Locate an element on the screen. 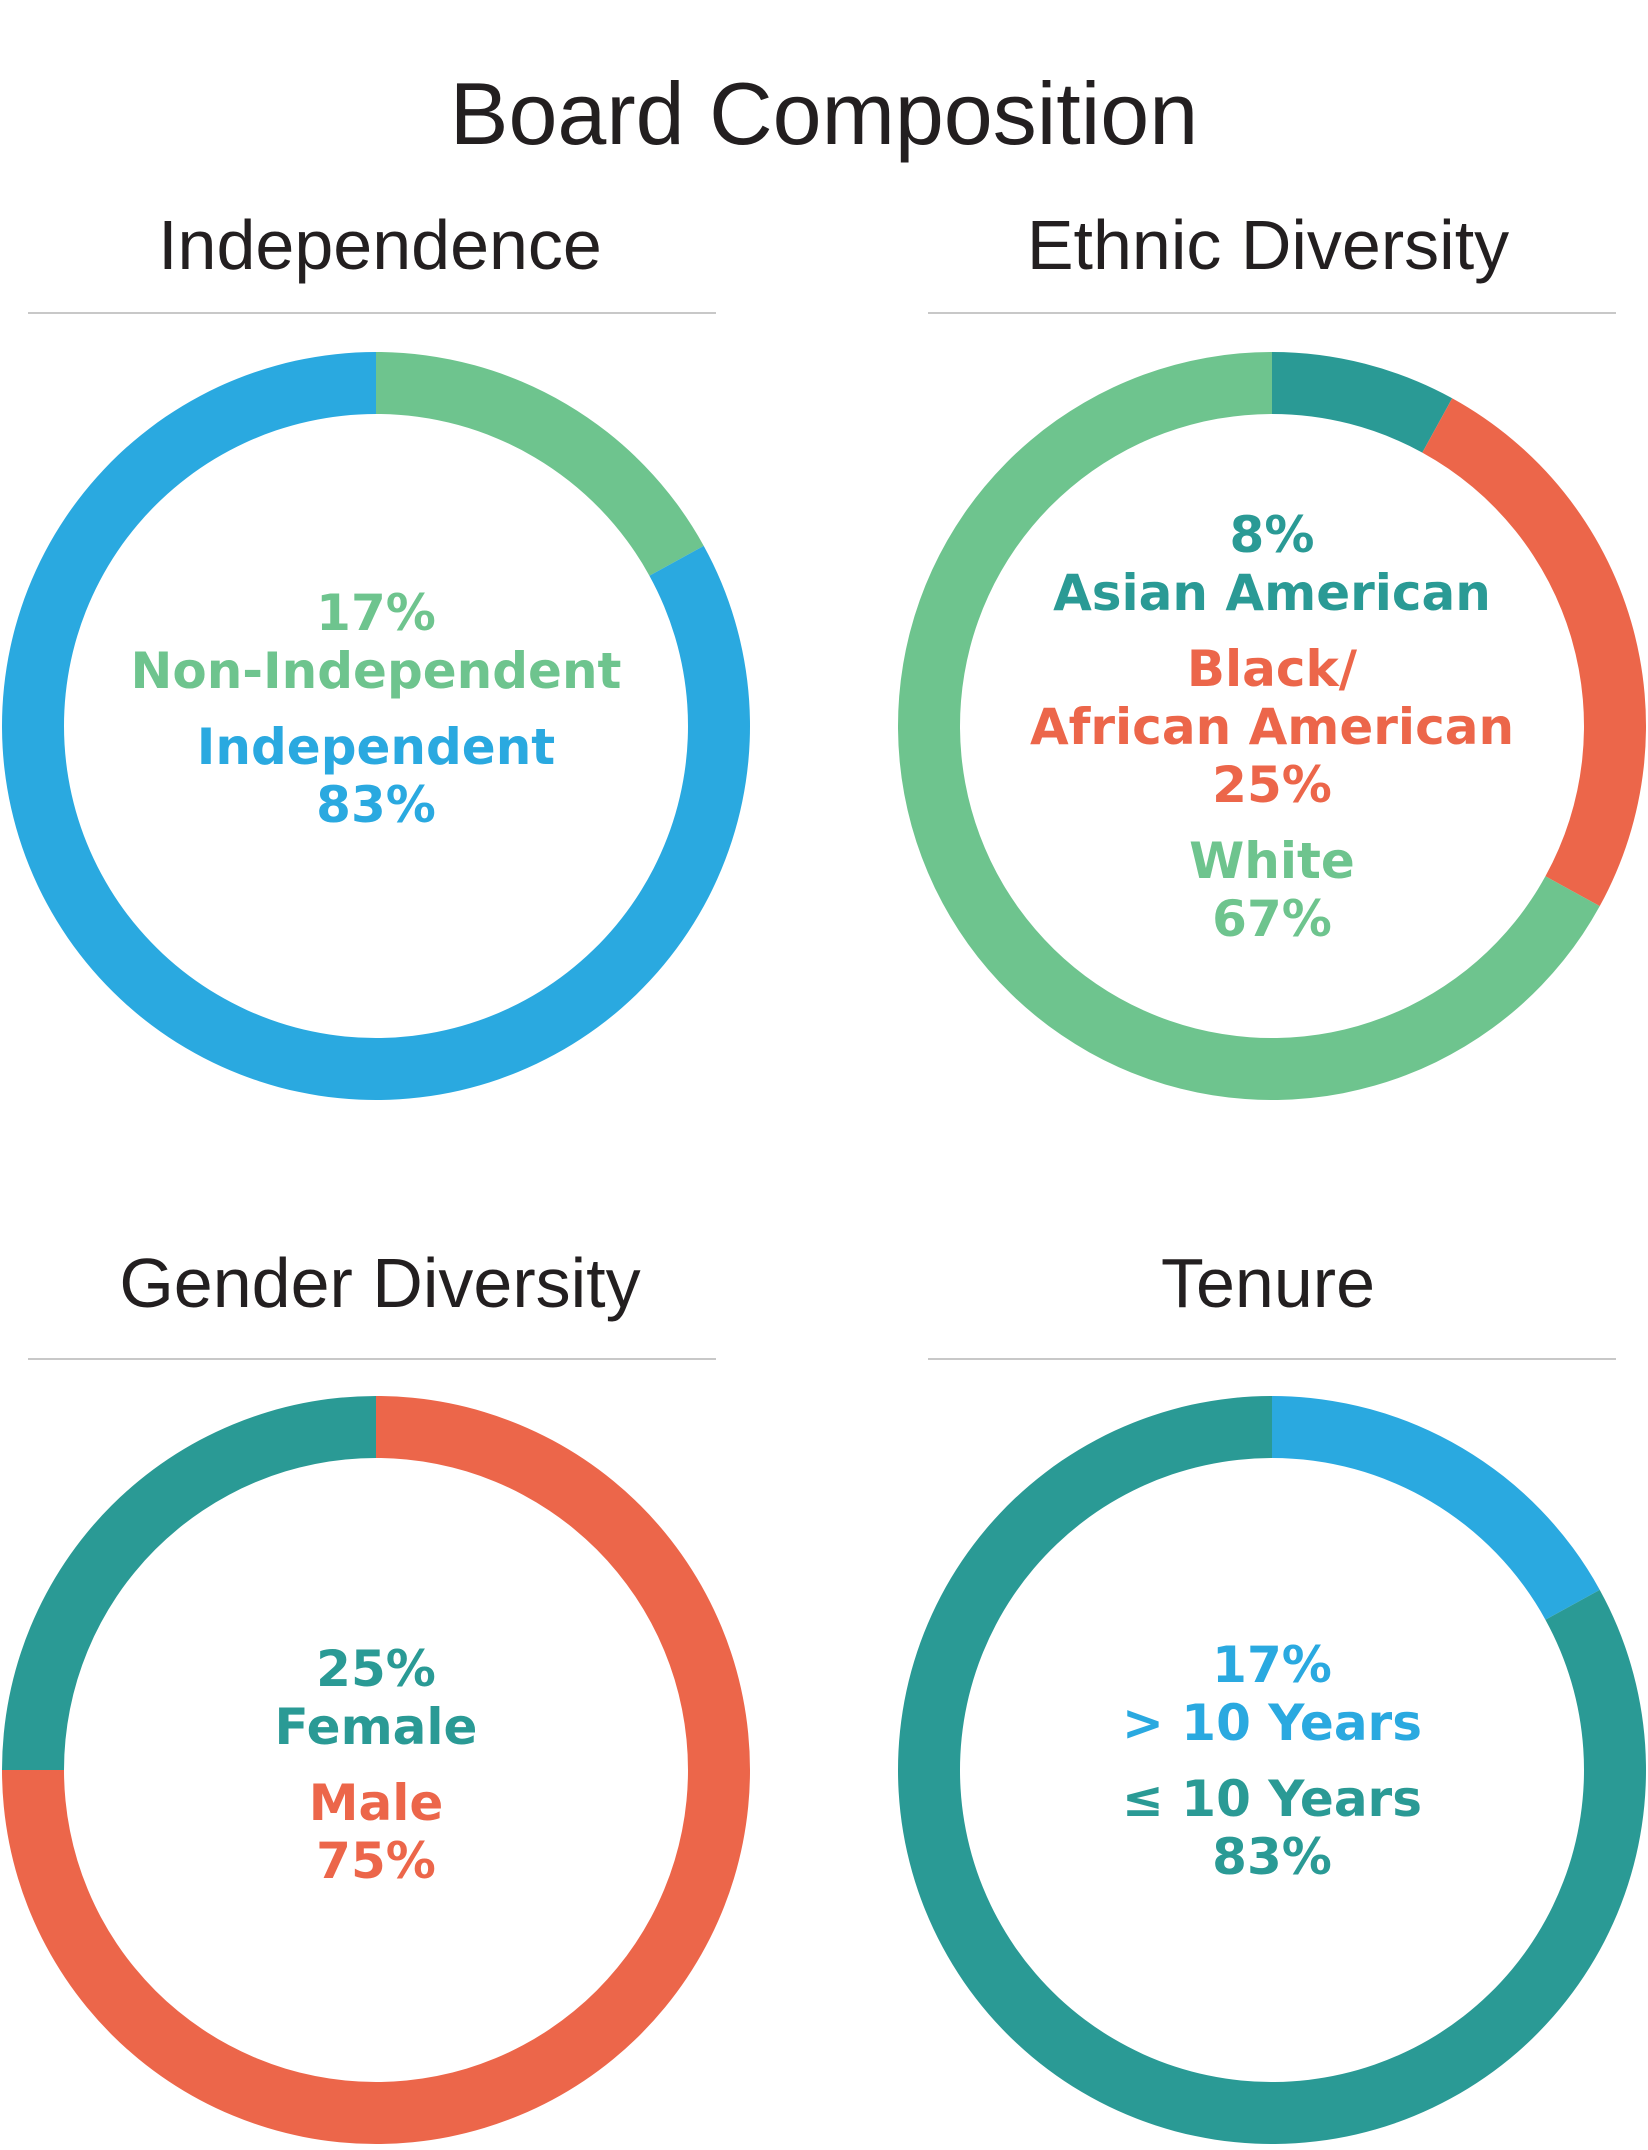 This screenshot has width=1648, height=2150. tenure-panel: Tenure is located at coordinates (1268, 1283).